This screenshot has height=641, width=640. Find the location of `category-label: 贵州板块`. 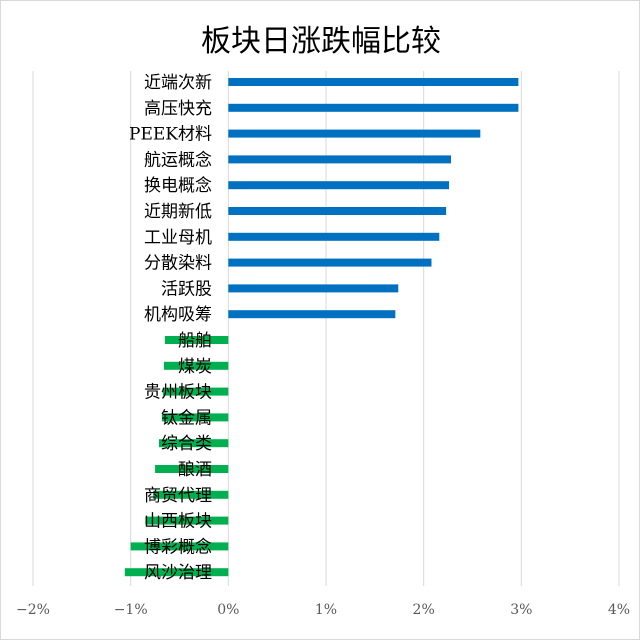

category-label: 贵州板块 is located at coordinates (178, 393).